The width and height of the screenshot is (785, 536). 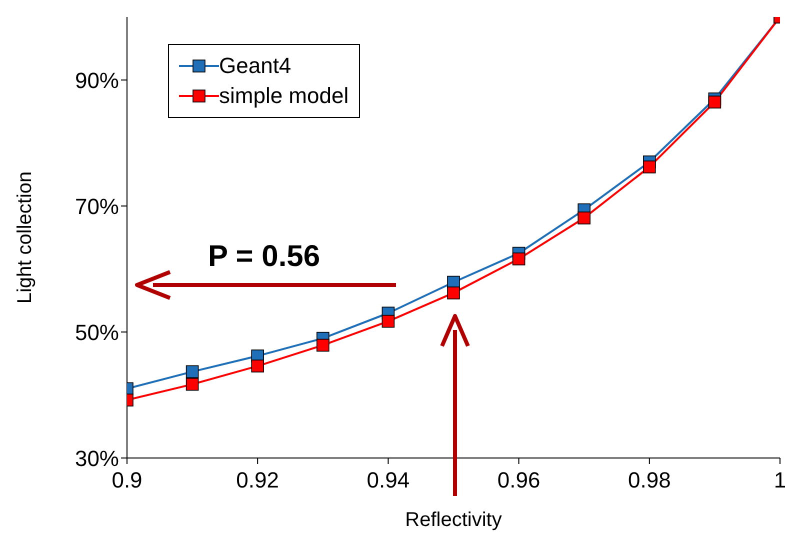 What do you see at coordinates (264, 256) in the screenshot?
I see `annotation: P = 0.56` at bounding box center [264, 256].